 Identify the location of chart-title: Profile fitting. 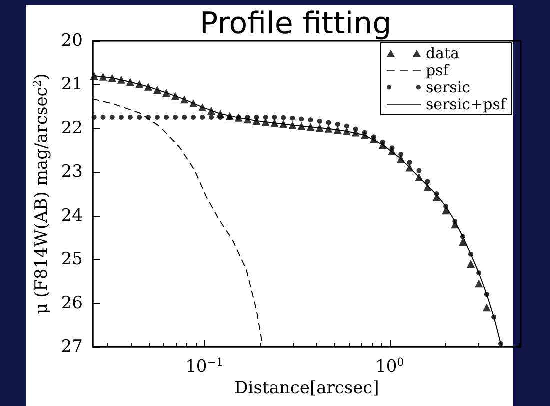
(296, 24).